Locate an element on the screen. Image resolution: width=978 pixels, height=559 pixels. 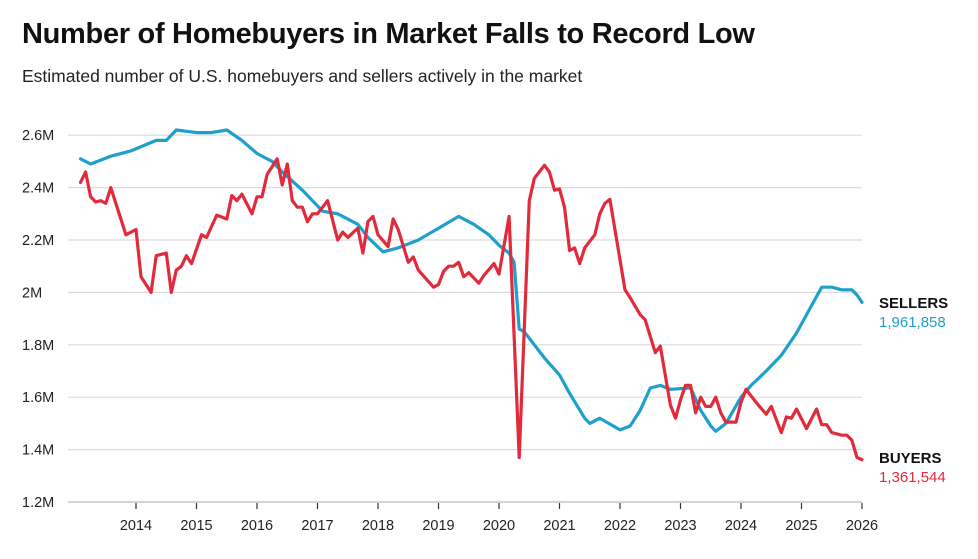
x-tick-label: 2018 is located at coordinates (378, 526).